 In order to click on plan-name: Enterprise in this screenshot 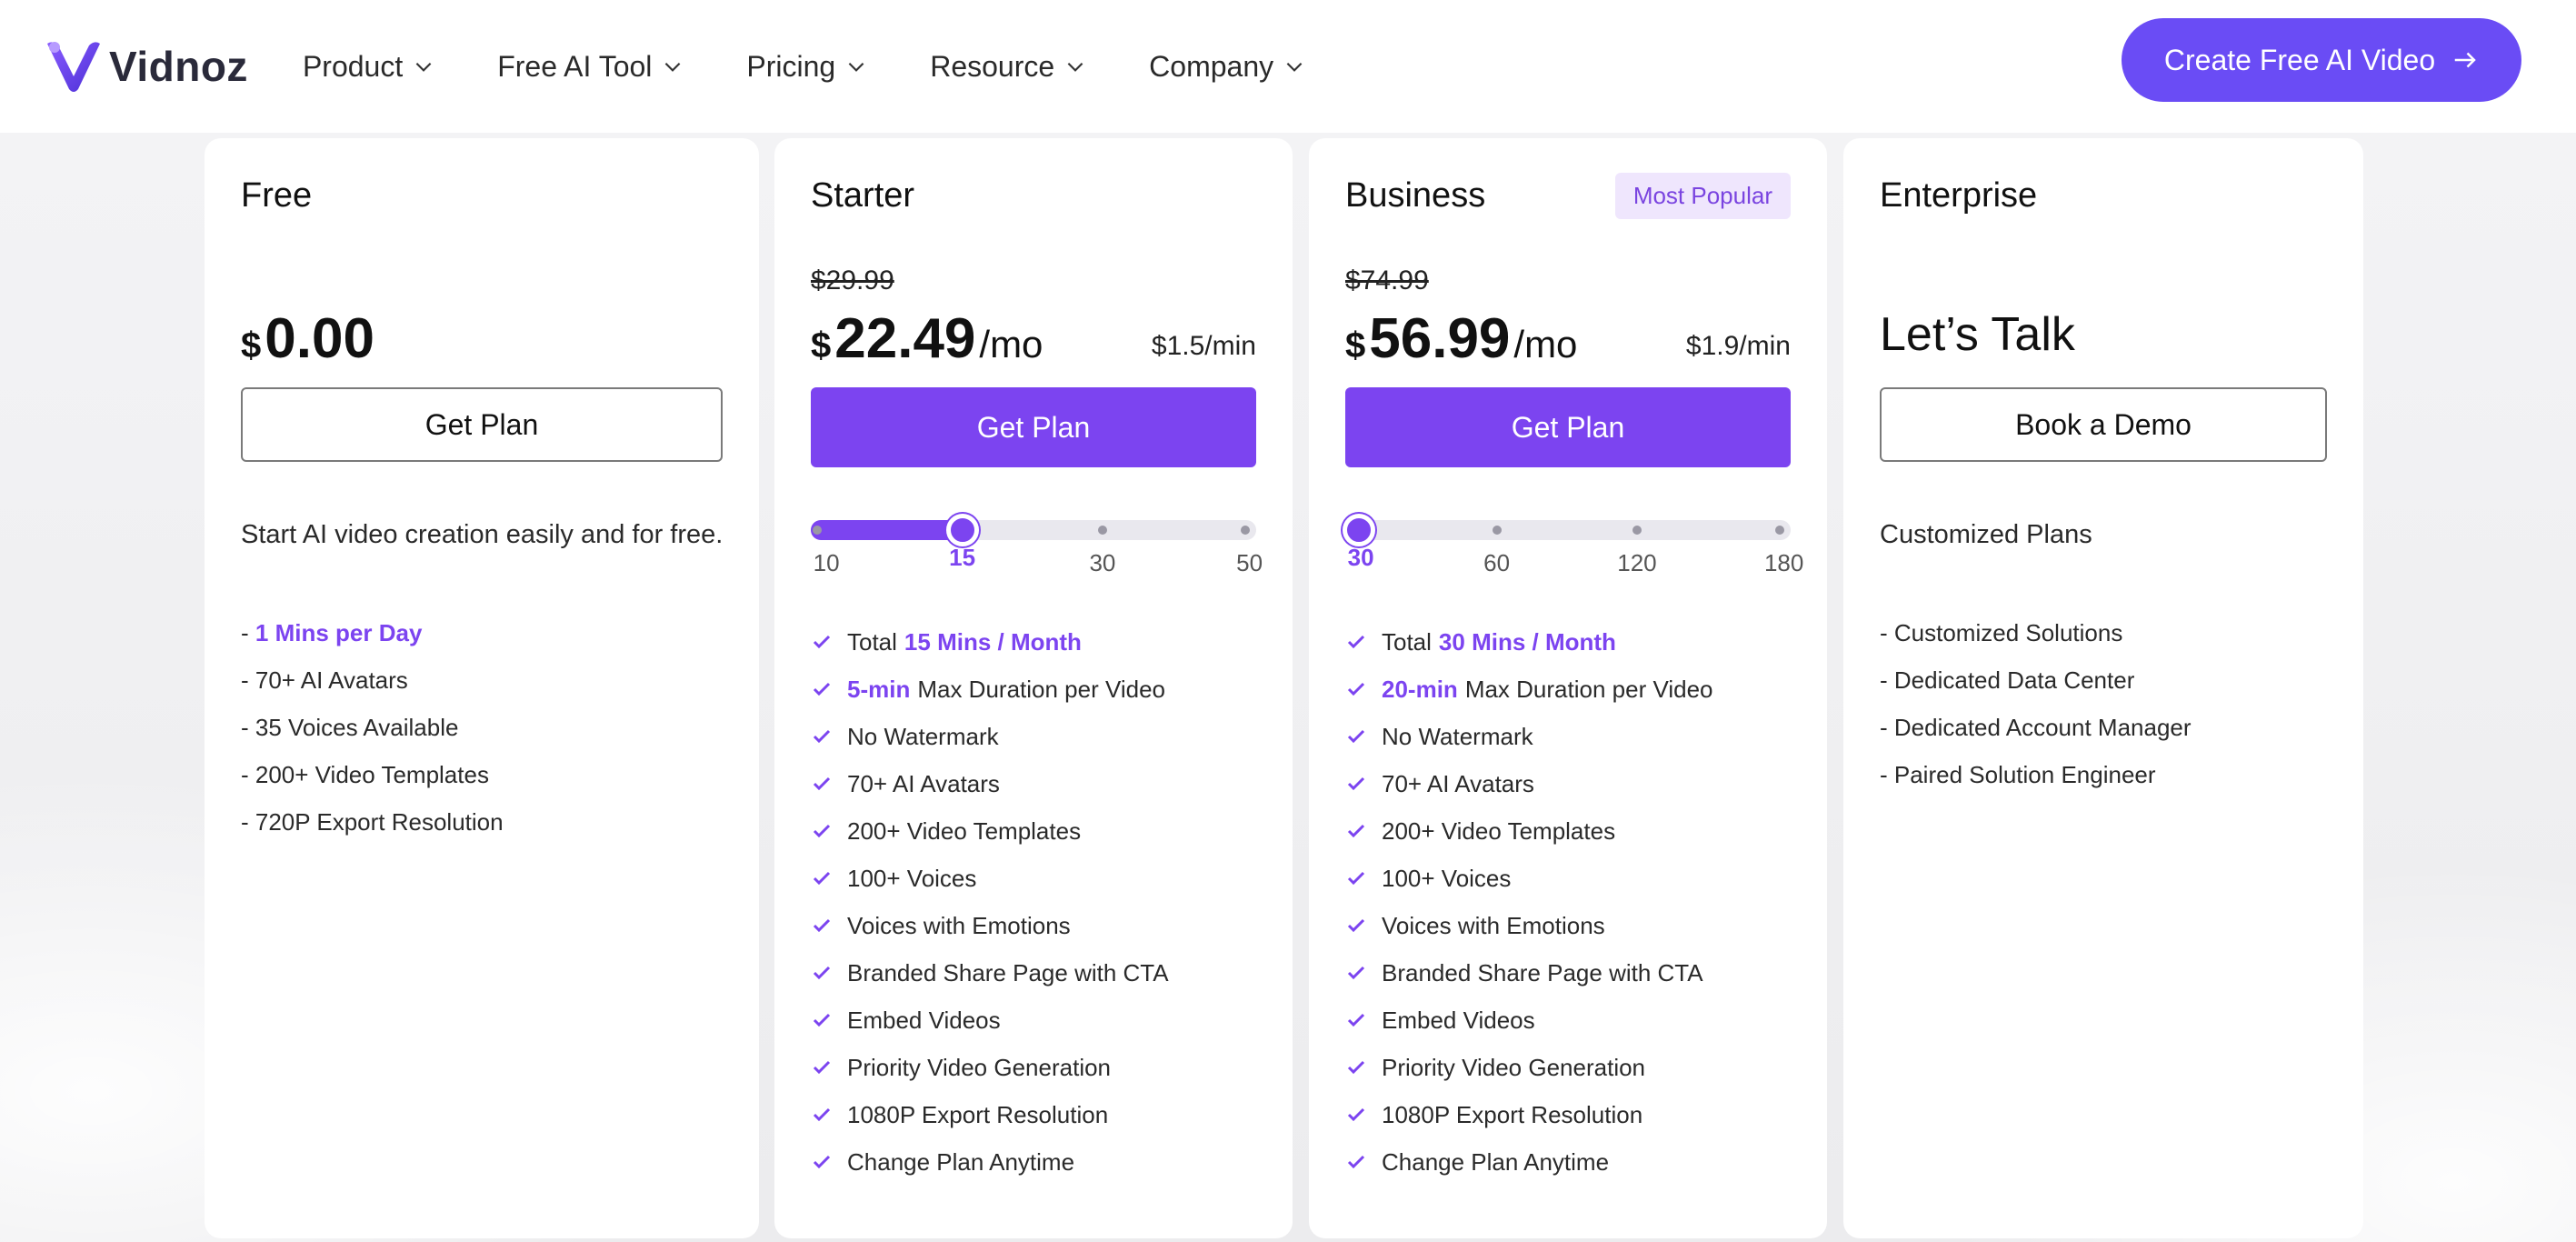, I will do `click(1959, 195)`.